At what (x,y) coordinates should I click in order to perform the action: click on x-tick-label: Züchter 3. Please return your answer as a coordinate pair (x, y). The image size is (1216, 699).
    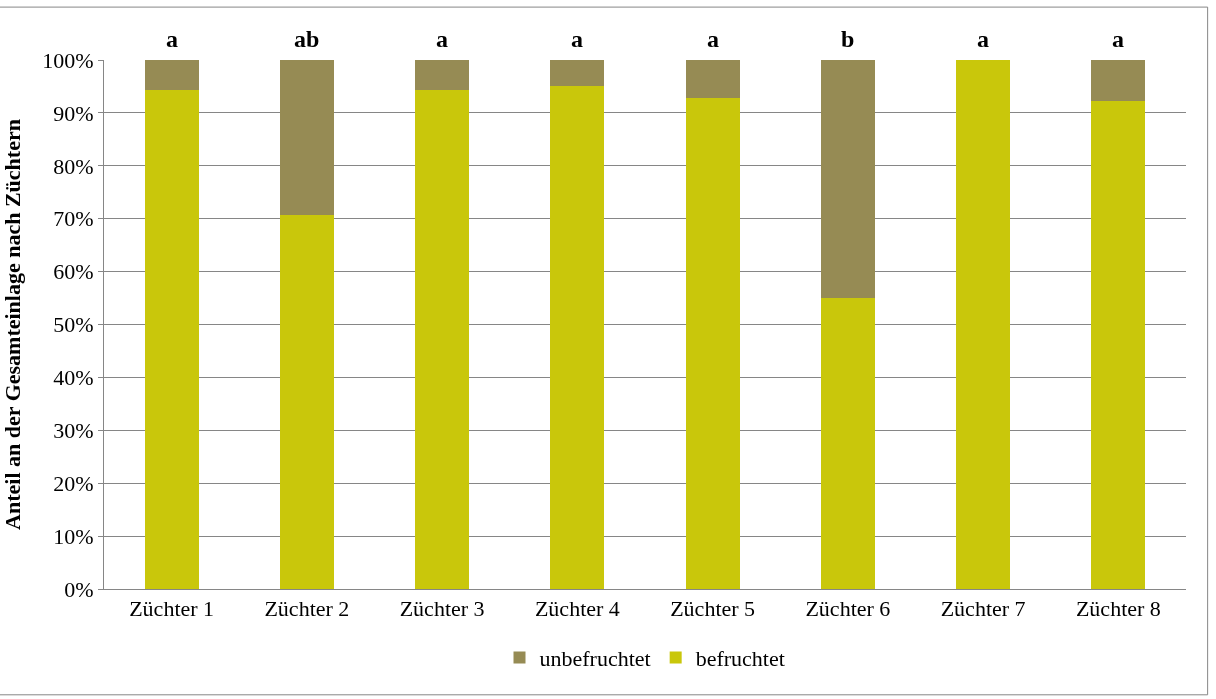
    Looking at the image, I should click on (442, 609).